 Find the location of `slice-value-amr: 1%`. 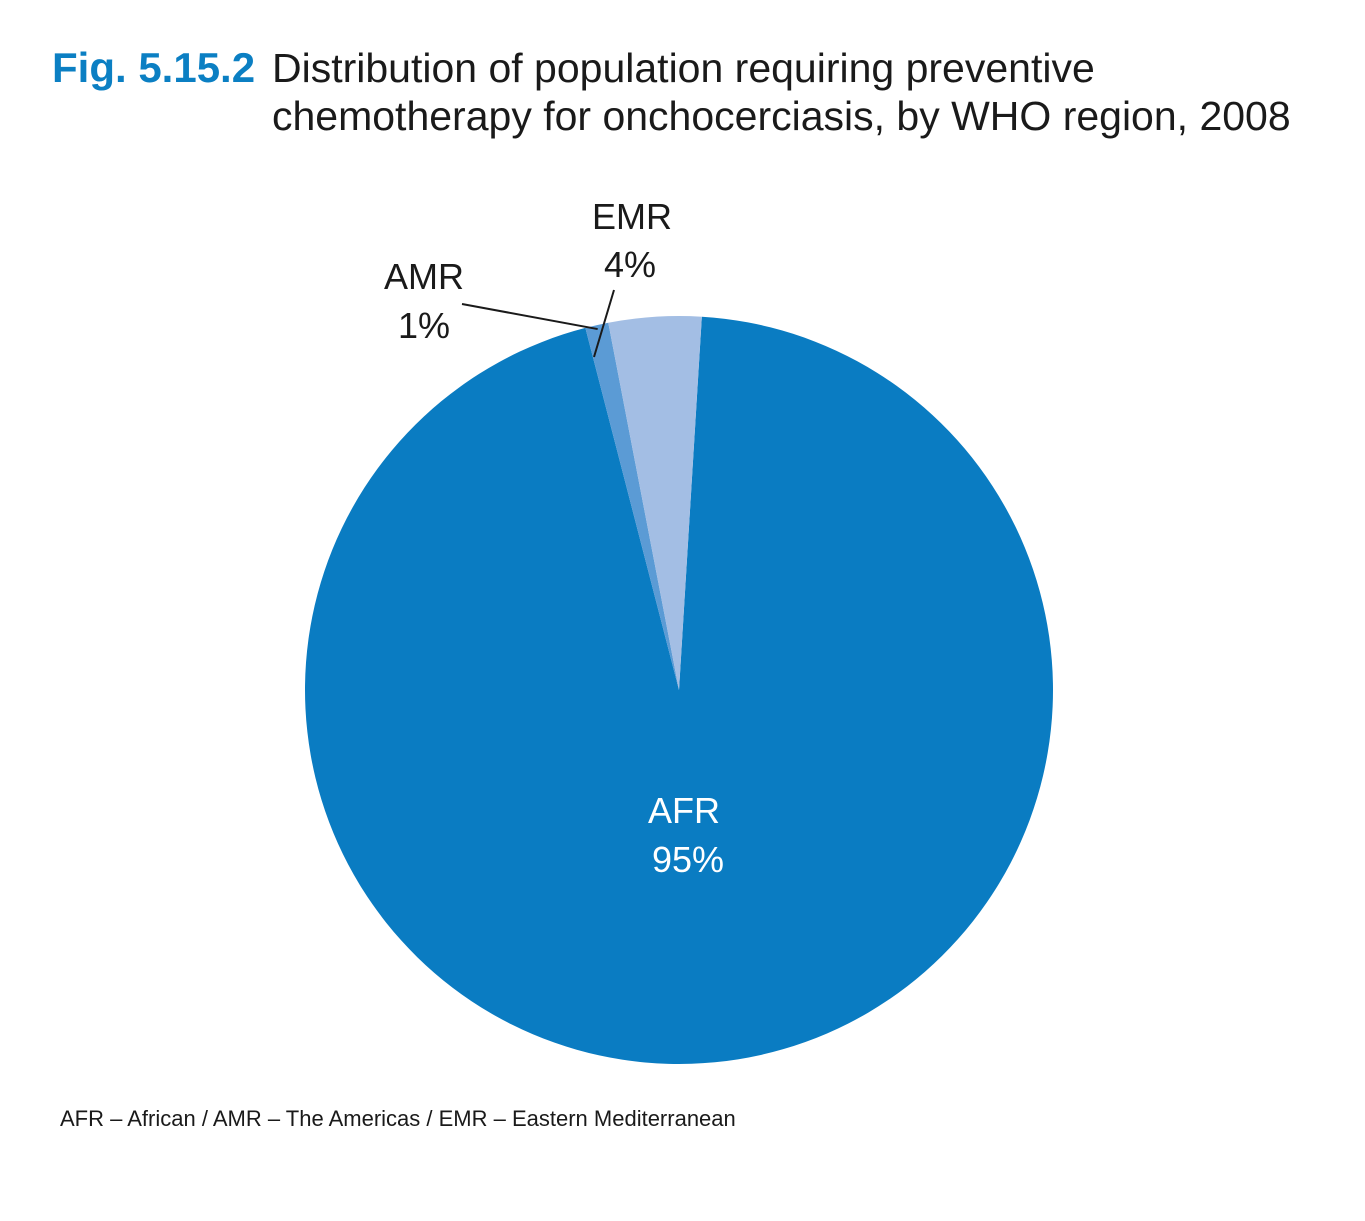

slice-value-amr: 1% is located at coordinates (424, 325).